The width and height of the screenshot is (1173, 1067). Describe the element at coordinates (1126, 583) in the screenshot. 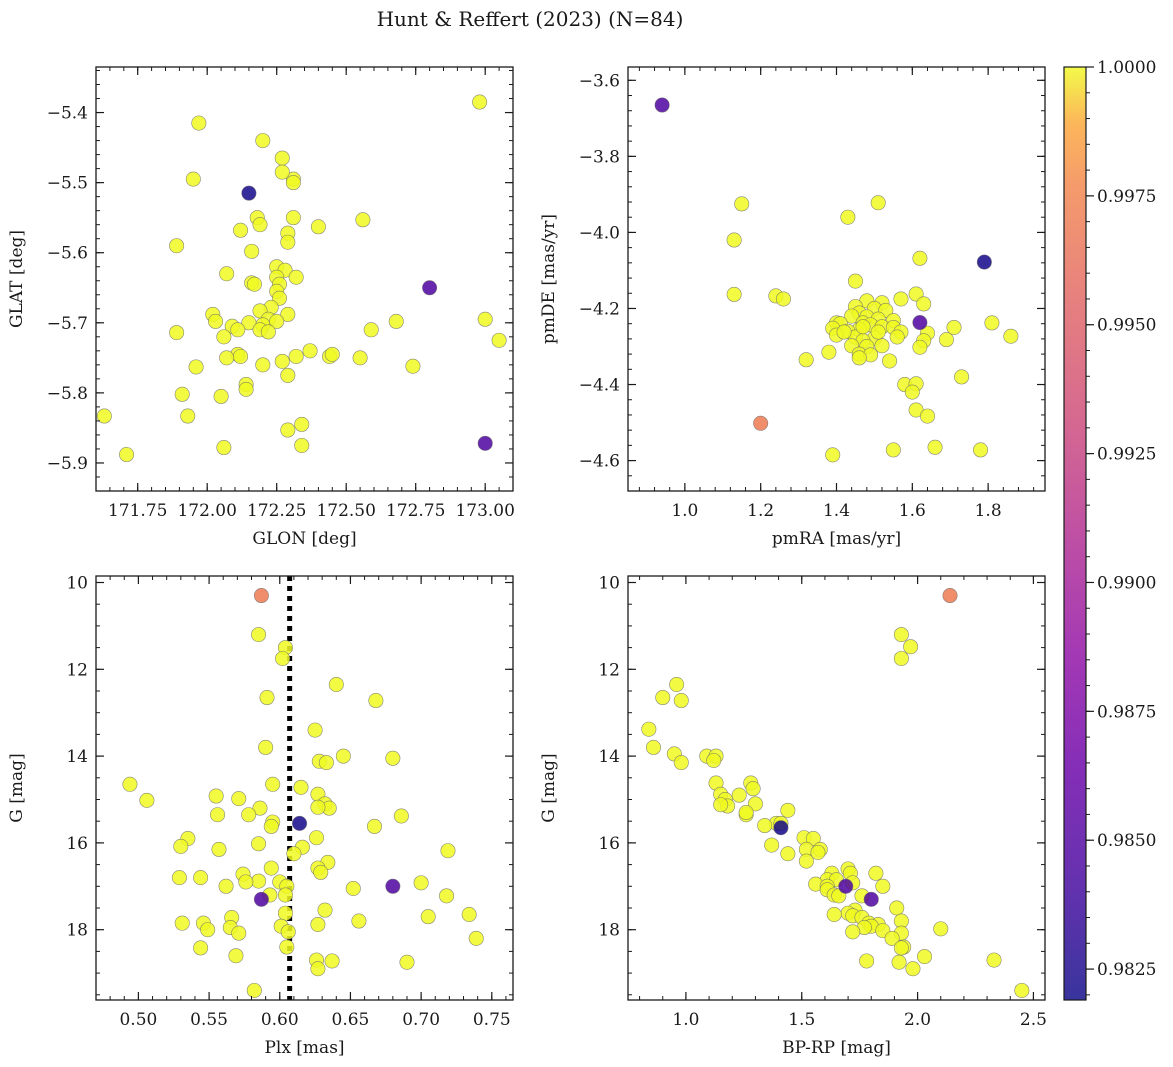

I see `colorbar-tick-label: 0.9900` at that location.